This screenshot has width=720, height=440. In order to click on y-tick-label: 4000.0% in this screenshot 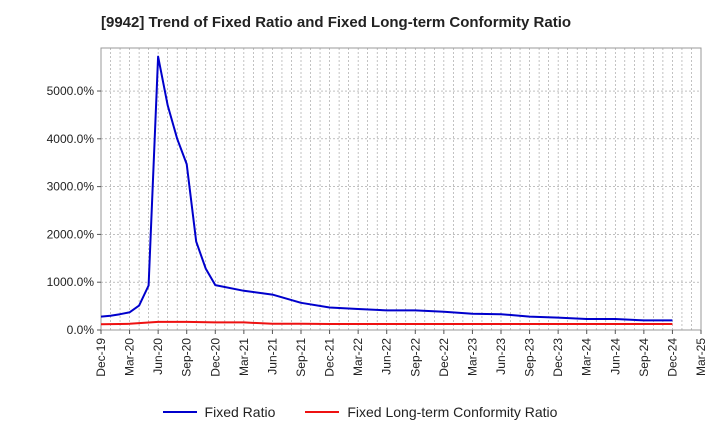, I will do `click(71, 139)`.